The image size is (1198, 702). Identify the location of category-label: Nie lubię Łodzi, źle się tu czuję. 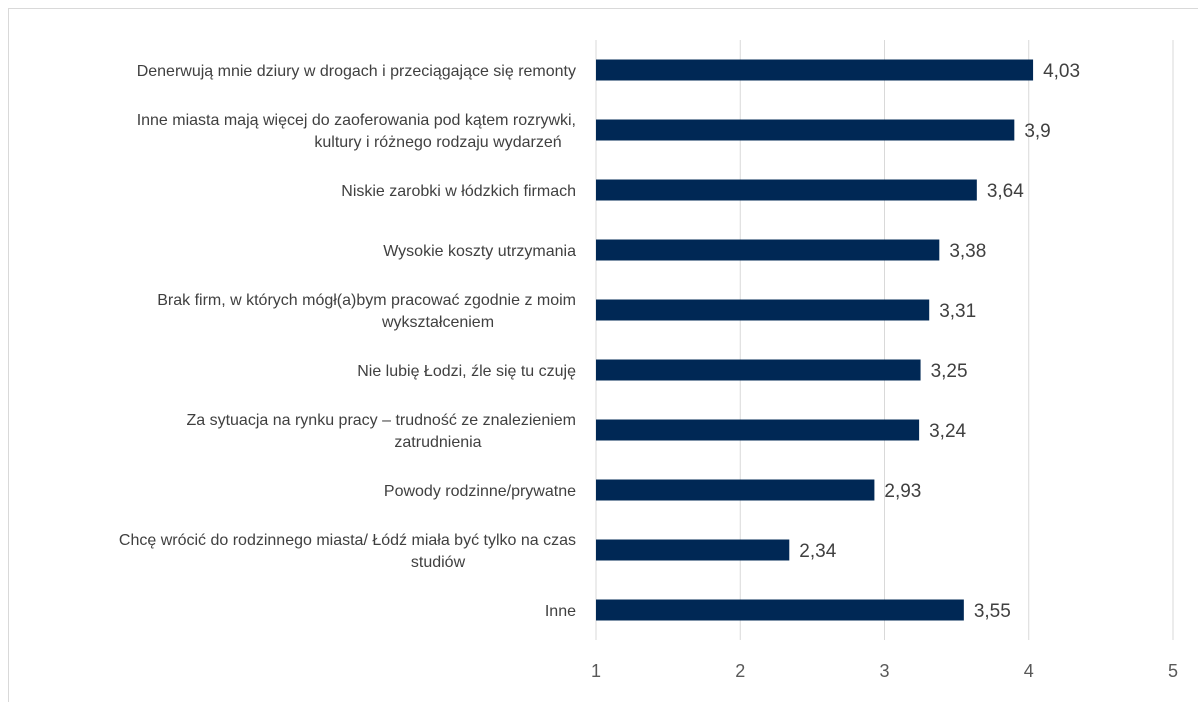
(466, 371).